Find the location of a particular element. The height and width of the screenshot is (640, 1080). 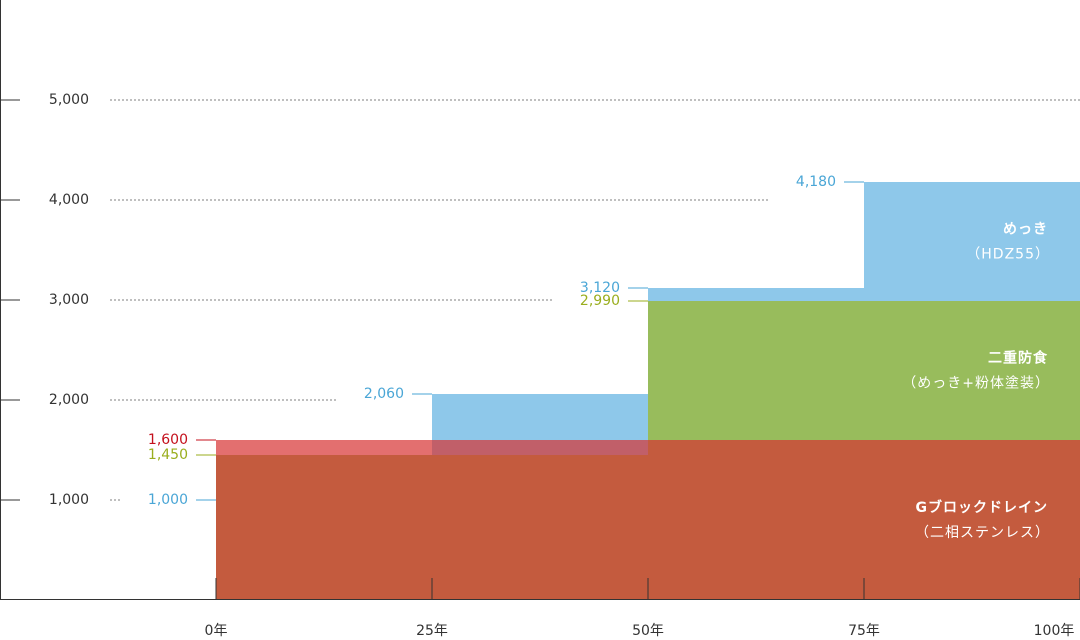

value-label: 2,990 is located at coordinates (600, 301).